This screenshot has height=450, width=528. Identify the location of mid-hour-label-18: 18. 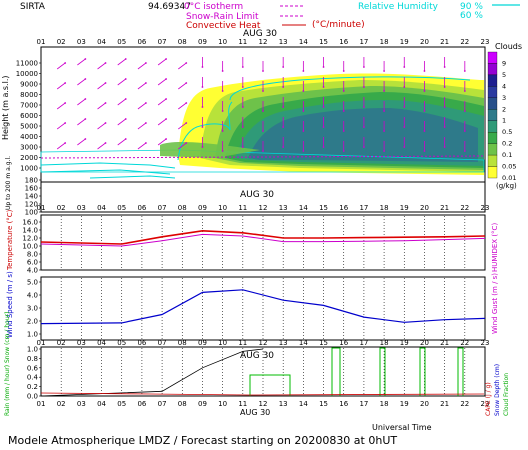
(384, 208).